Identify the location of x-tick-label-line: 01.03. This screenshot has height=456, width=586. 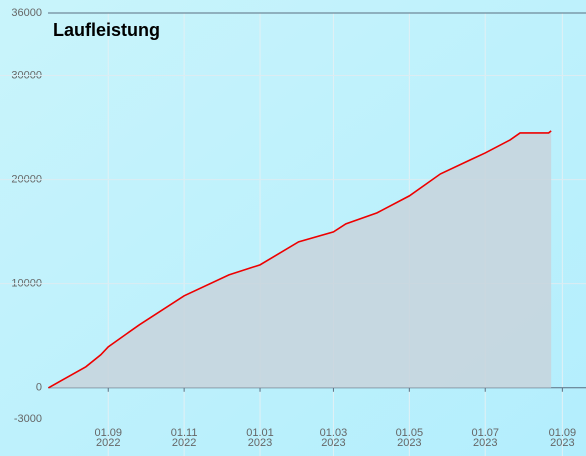
(334, 433).